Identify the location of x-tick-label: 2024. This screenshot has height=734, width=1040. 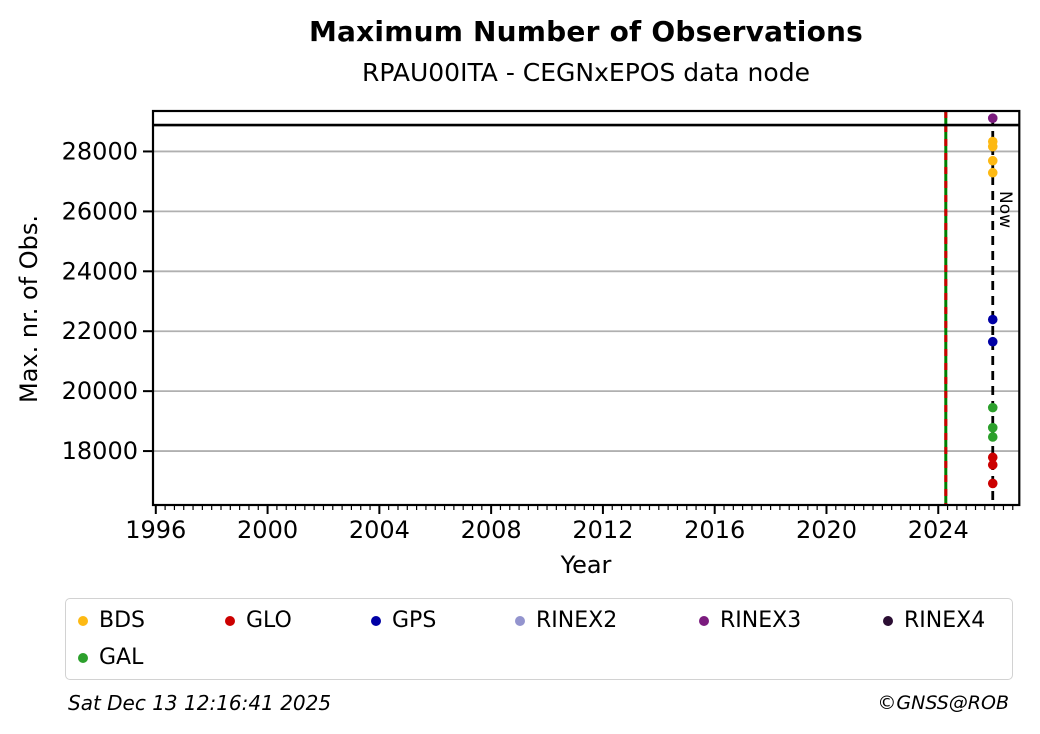
(938, 530).